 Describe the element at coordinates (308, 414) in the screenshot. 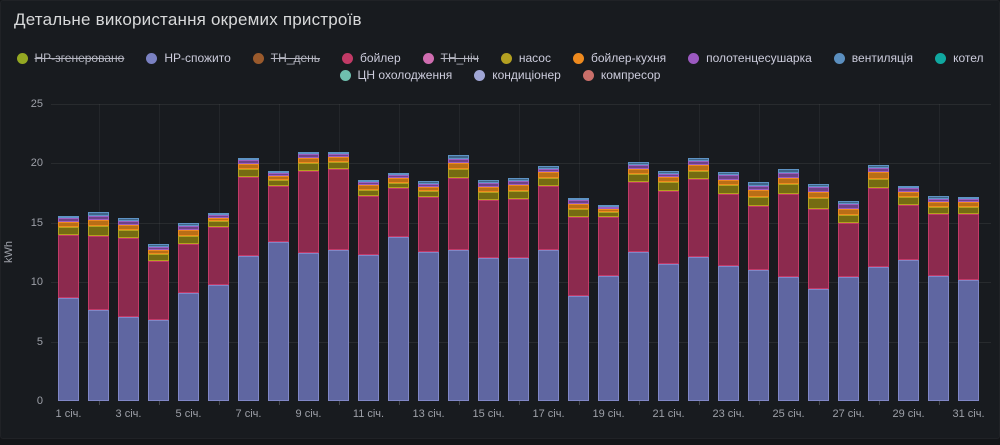

I see `x-tick-label-9: 9 січ.` at that location.